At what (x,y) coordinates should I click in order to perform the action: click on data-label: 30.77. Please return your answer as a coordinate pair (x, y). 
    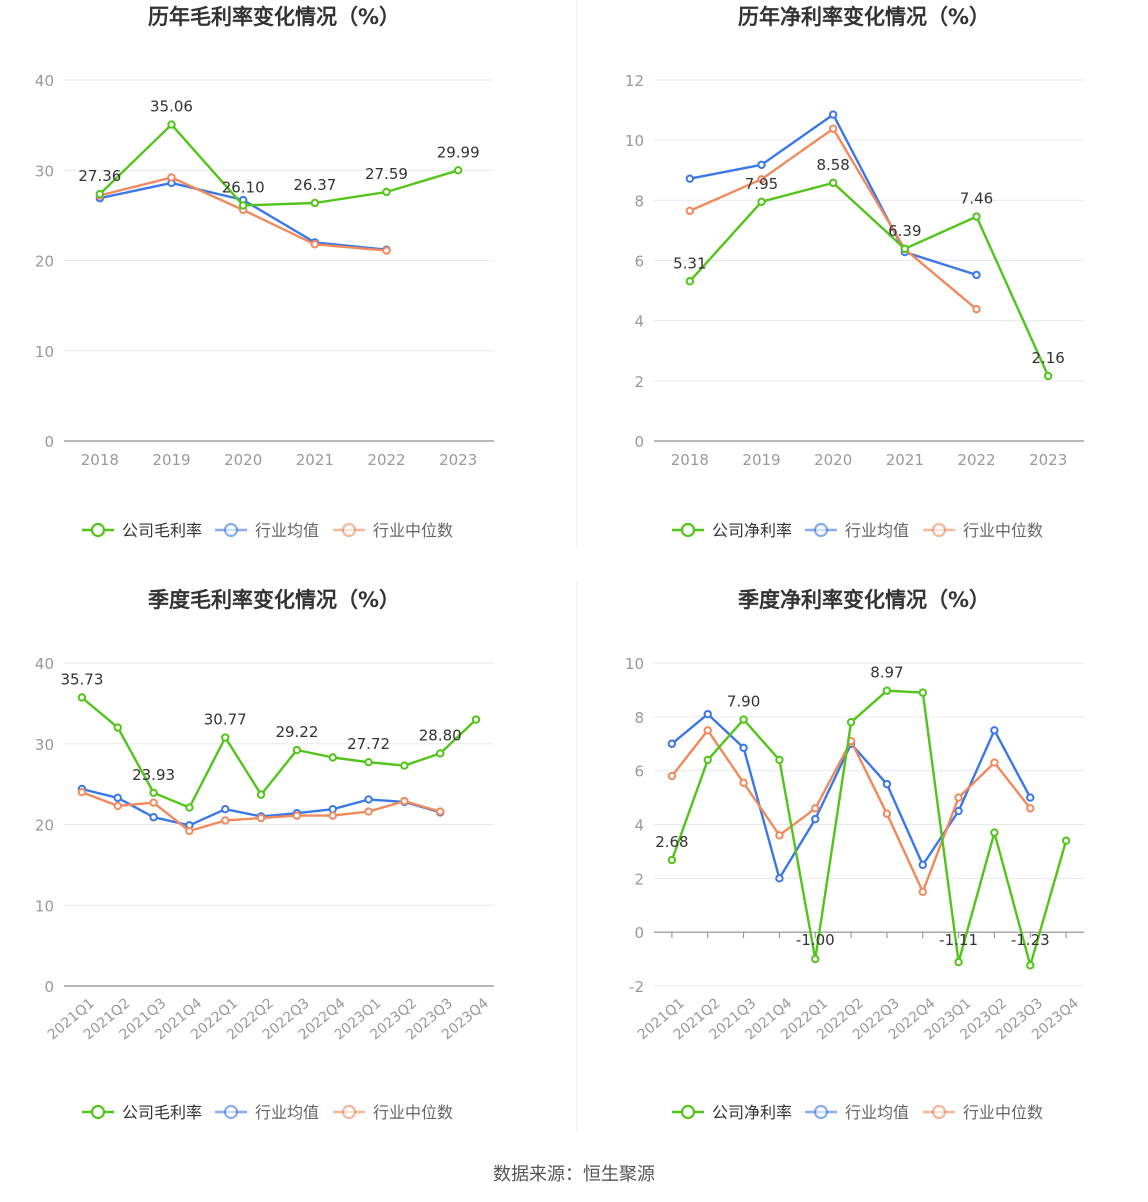
    Looking at the image, I should click on (225, 720).